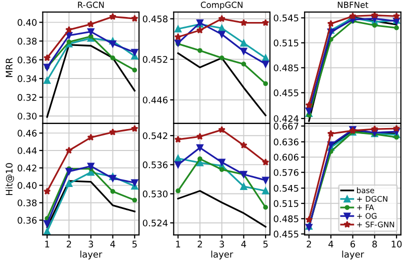  Describe the element at coordinates (353, 244) in the screenshot. I see `x-tick-label: 6` at that location.